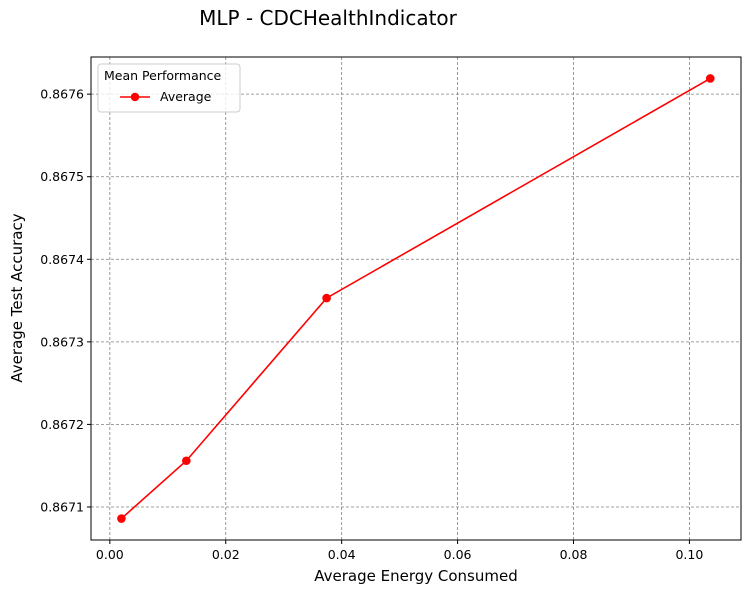 The height and width of the screenshot is (595, 751). Describe the element at coordinates (689, 554) in the screenshot. I see `x-tick-label: 0.10` at that location.